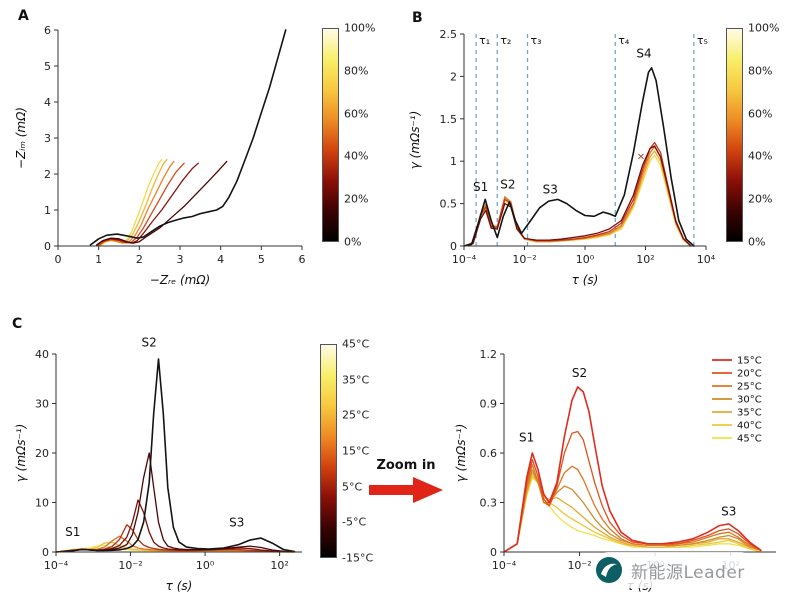 Image resolution: width=800 pixels, height=608 pixels. What do you see at coordinates (702, 40) in the screenshot?
I see `svg-text: τ₅` at bounding box center [702, 40].